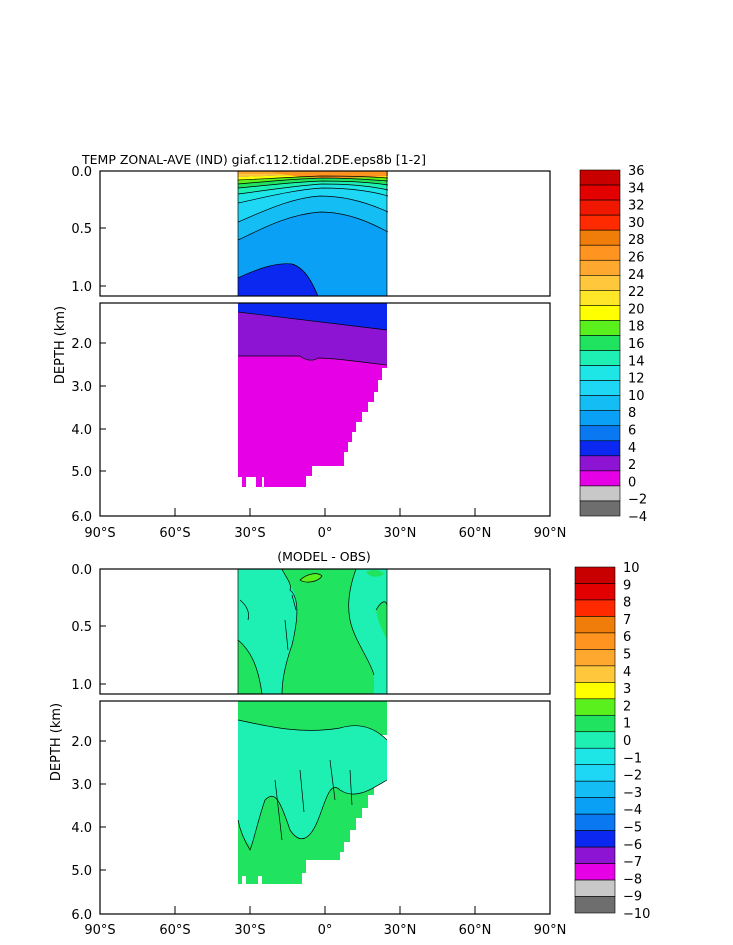 This screenshot has width=733, height=945. I want to click on panel2-upper-plot, so click(325, 631).